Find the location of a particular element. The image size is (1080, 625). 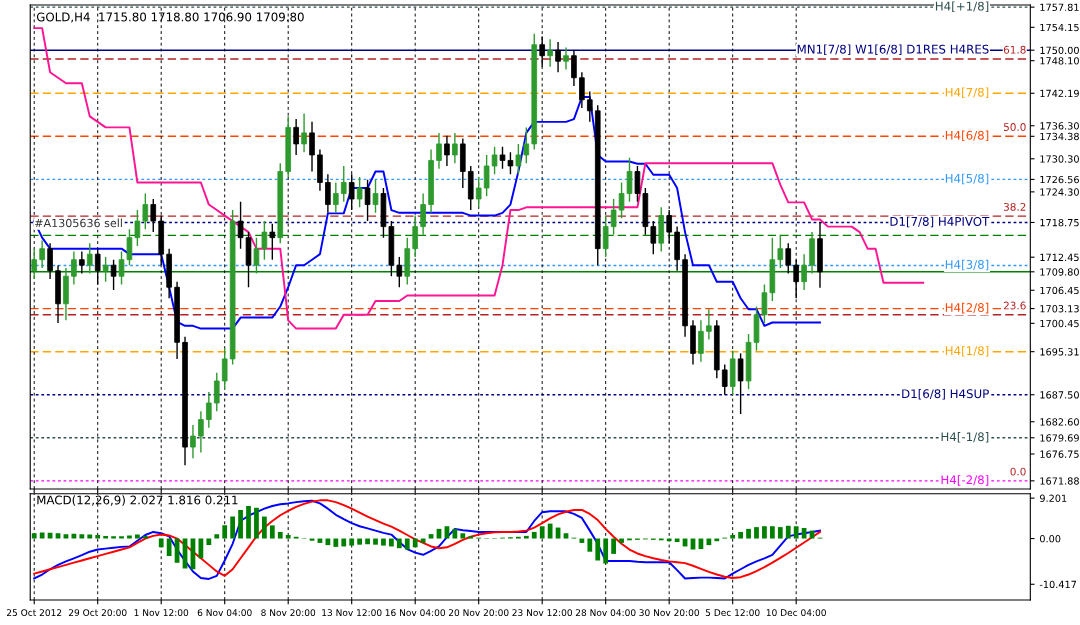

y-tick-label: 1742.19 is located at coordinates (1059, 93).